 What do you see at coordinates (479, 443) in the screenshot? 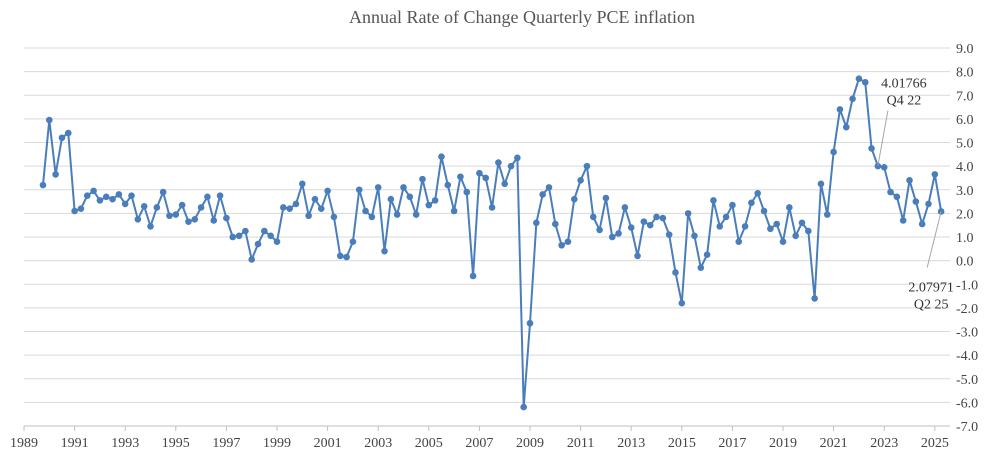
I see `x-tick-label: 2007` at bounding box center [479, 443].